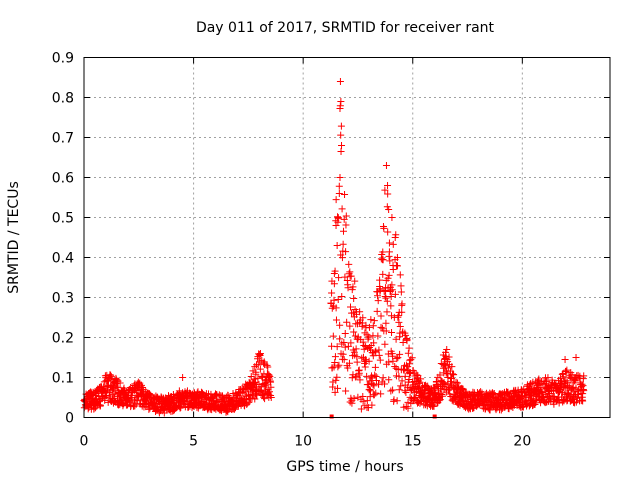 Image resolution: width=640 pixels, height=480 pixels. Describe the element at coordinates (63, 179) in the screenshot. I see `y-tick-label: 0.6` at that location.